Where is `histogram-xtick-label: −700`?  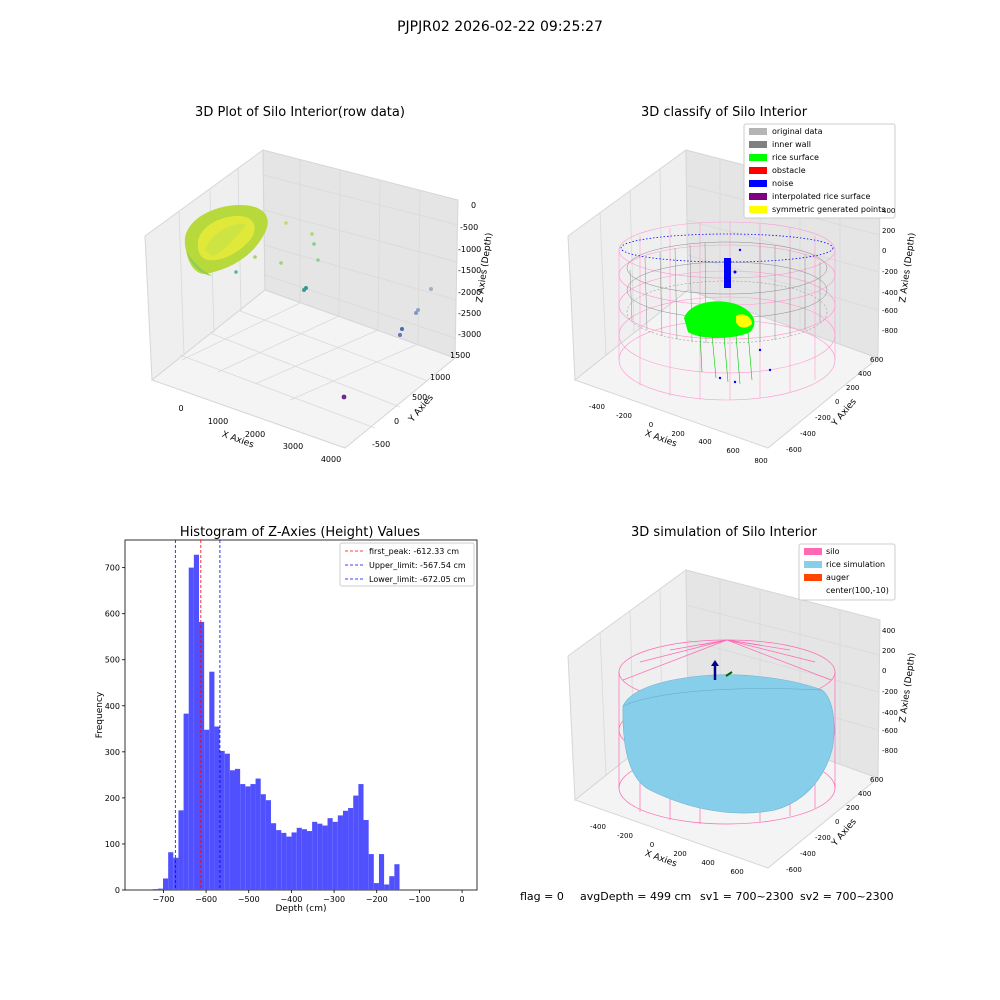 histogram-xtick-label: −700 is located at coordinates (163, 899).